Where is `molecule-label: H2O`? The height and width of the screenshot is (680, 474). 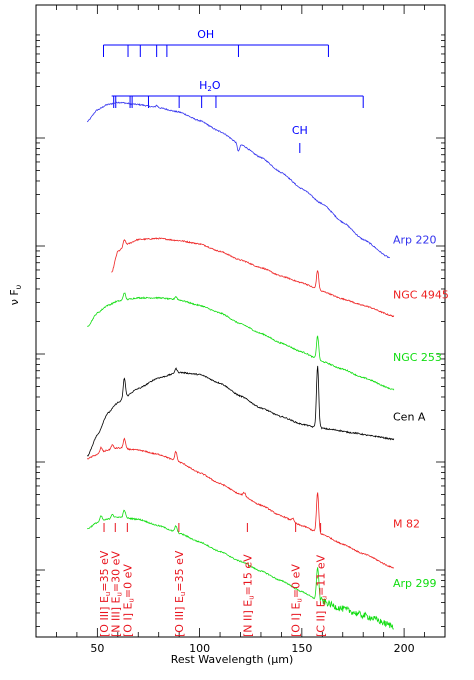 molecule-label: H2O is located at coordinates (210, 86).